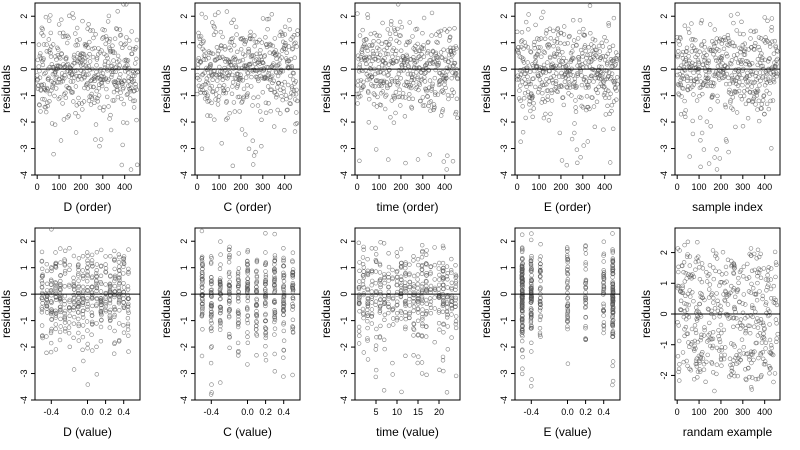 The height and width of the screenshot is (450, 800). Describe the element at coordinates (344, 69) in the screenshot. I see `y-tick-label: 0` at that location.